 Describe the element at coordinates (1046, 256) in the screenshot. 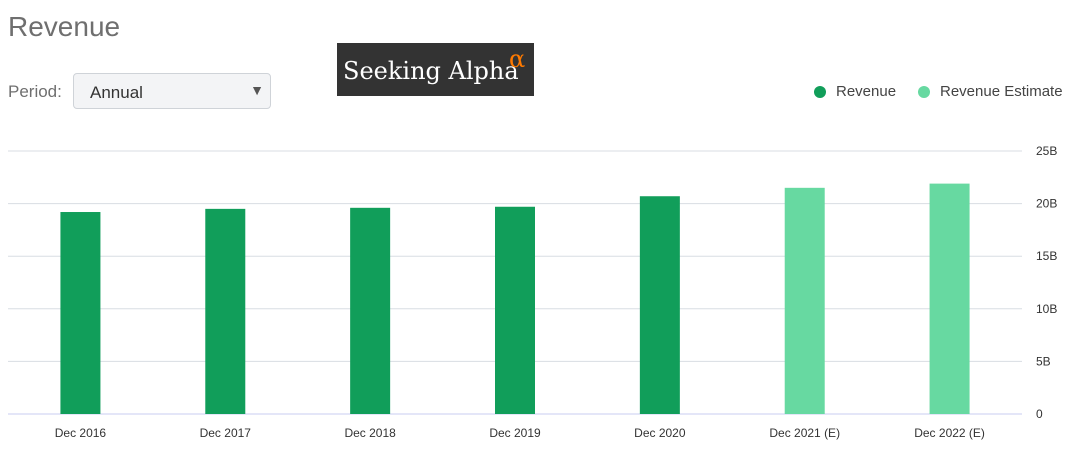

I see `y-tick-label: 15B` at that location.